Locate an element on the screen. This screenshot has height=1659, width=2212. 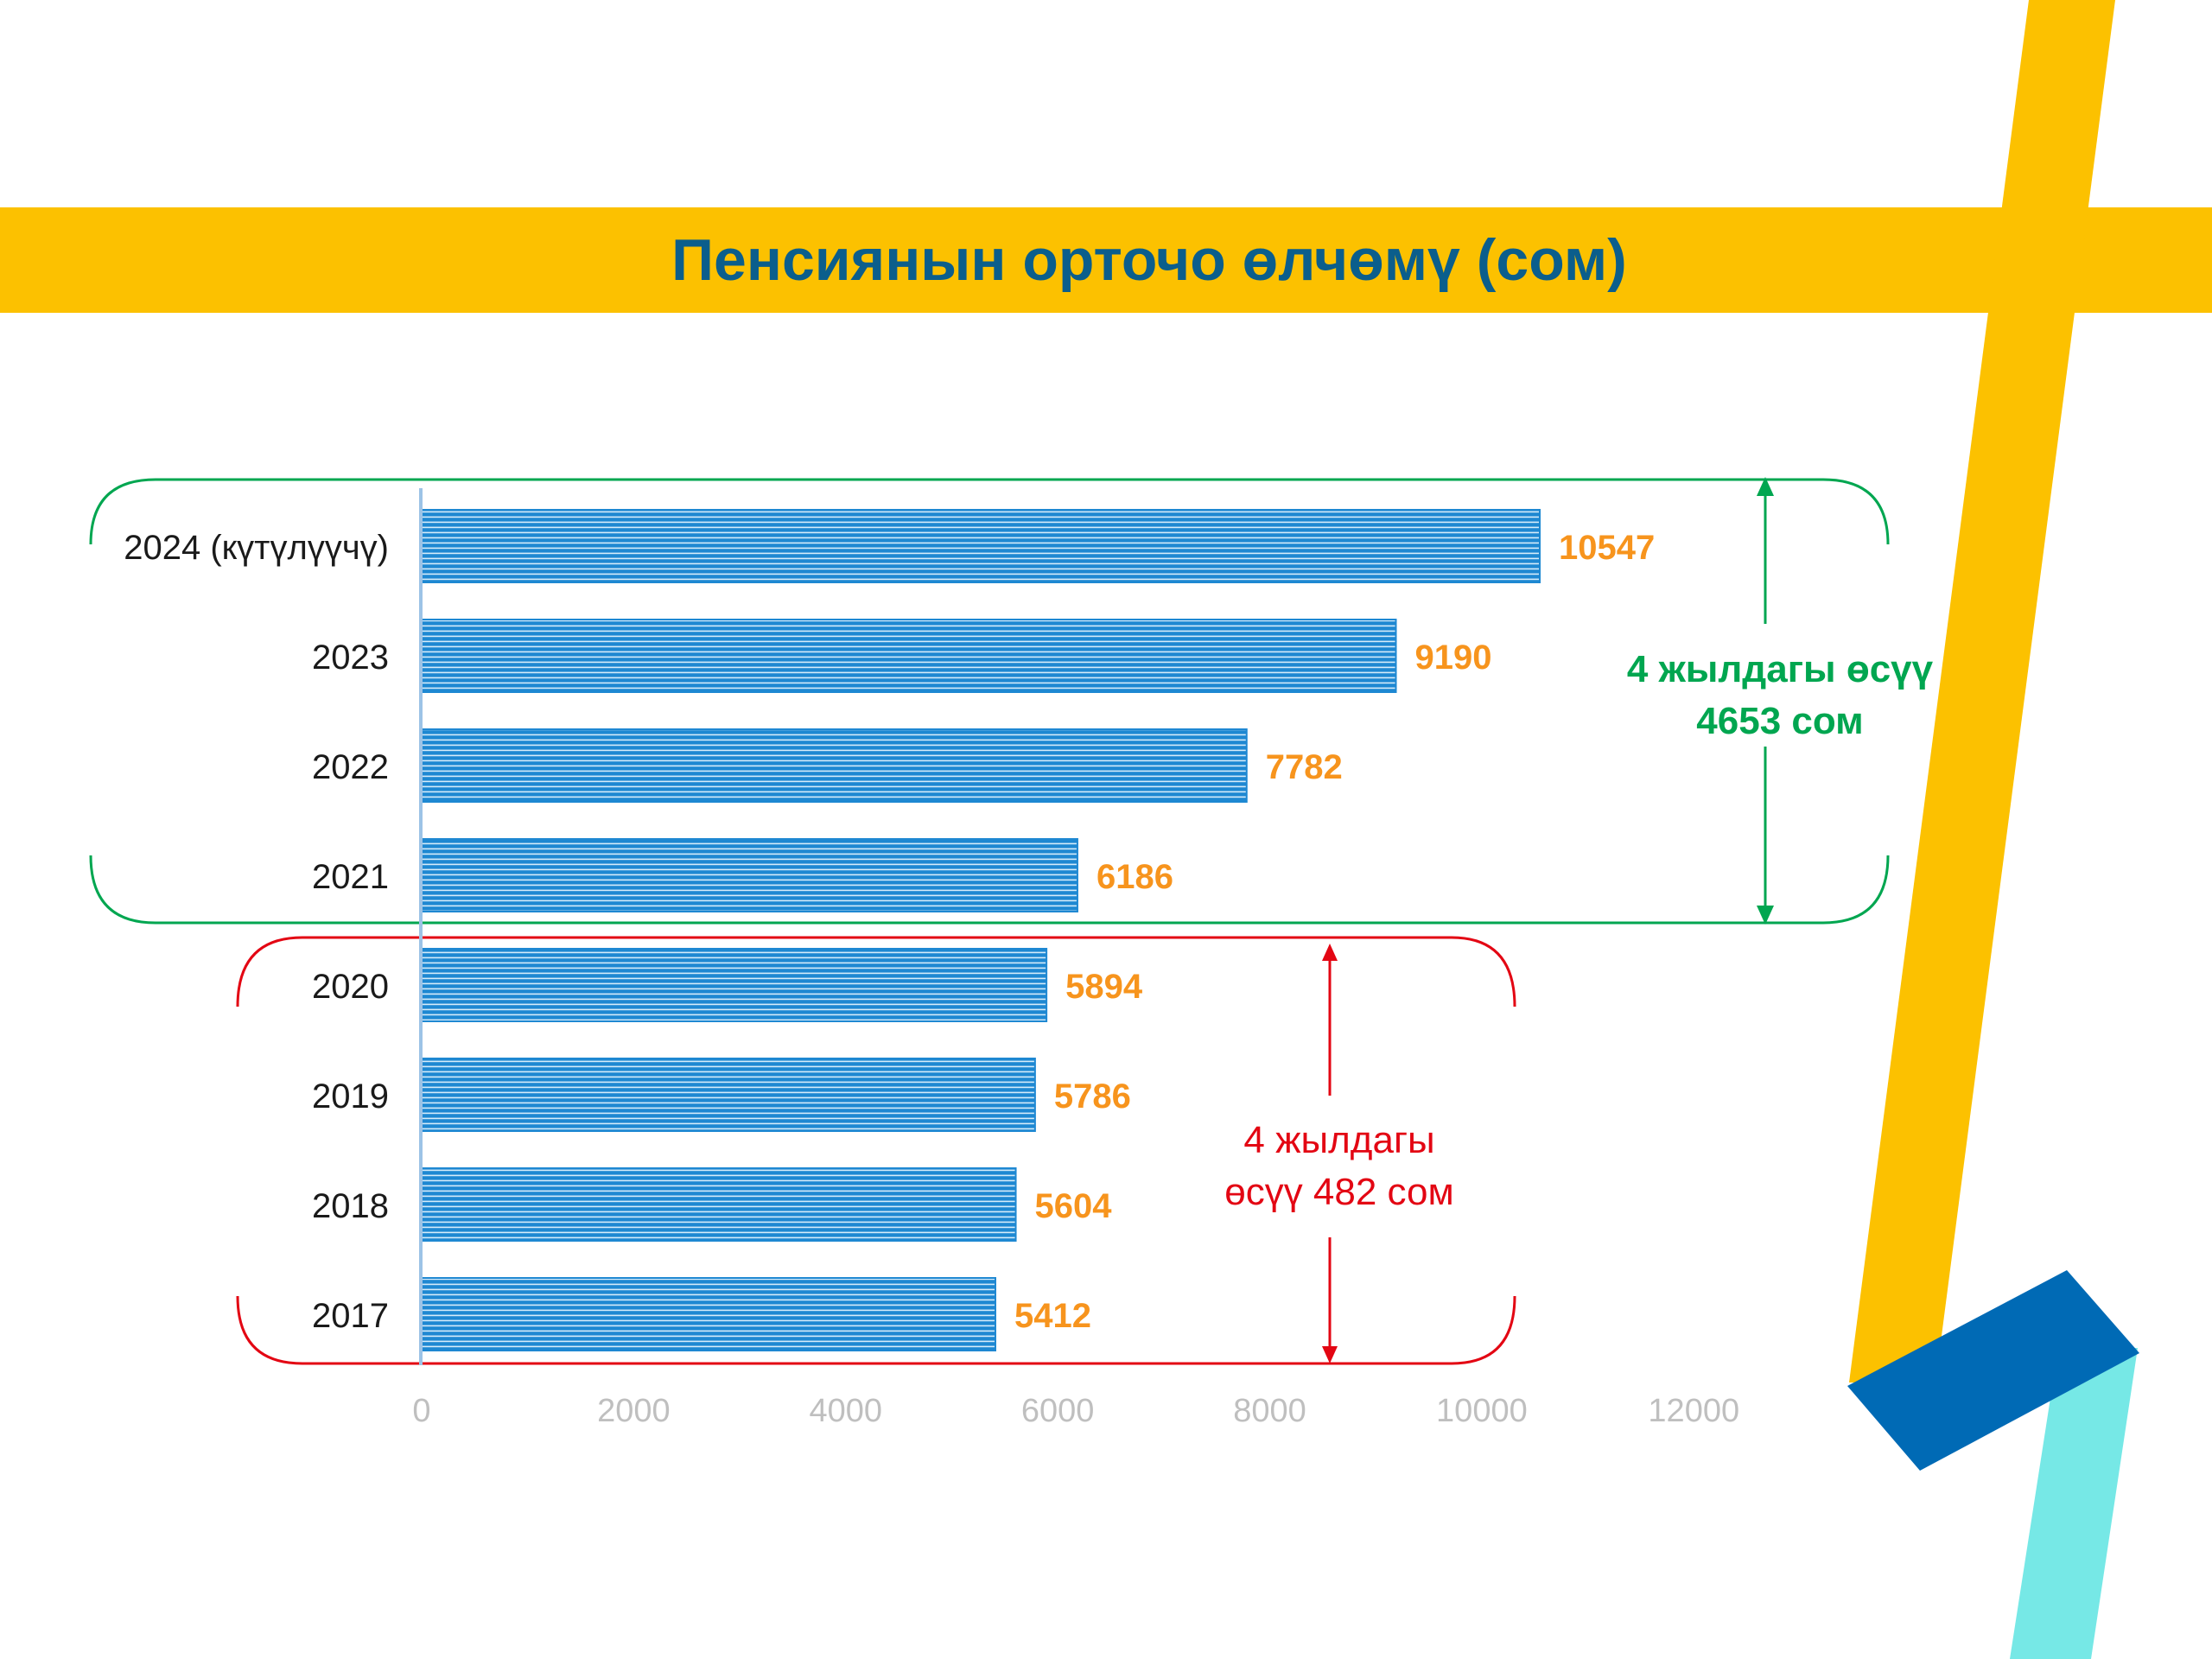
value-label-1: 9190 is located at coordinates (1453, 658).